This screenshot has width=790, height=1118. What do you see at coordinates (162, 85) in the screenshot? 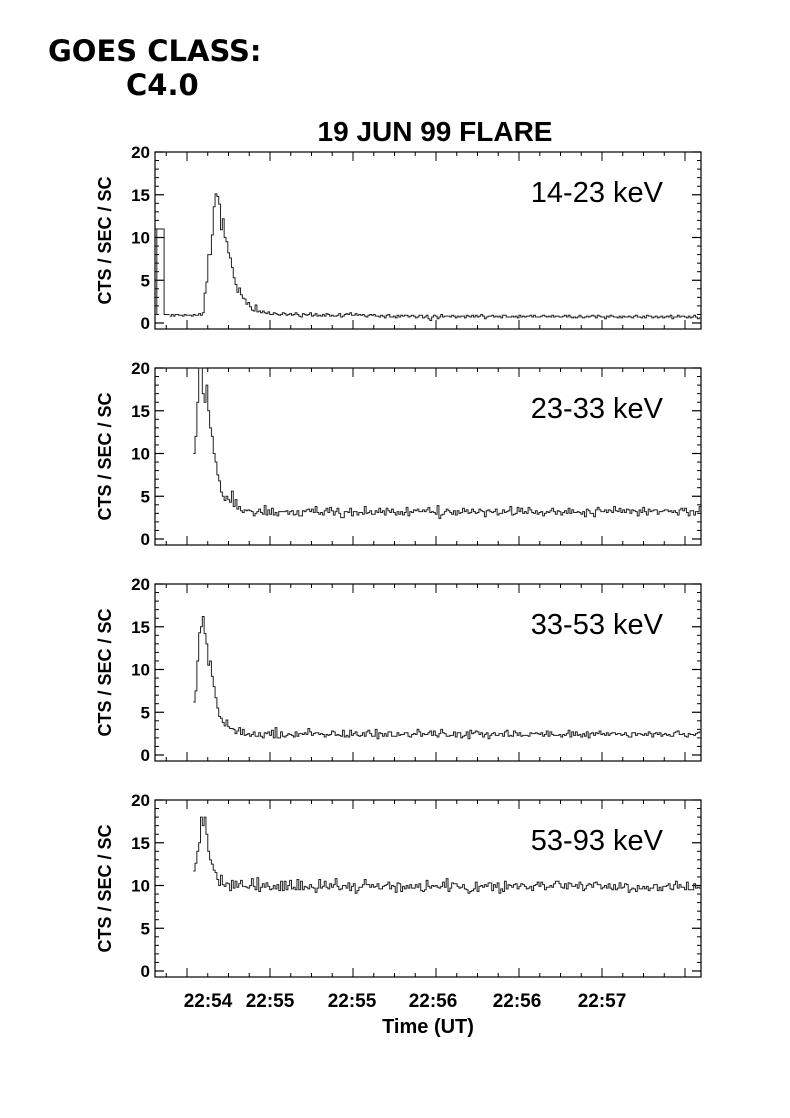
I see `goes-class-value: C4.0` at bounding box center [162, 85].